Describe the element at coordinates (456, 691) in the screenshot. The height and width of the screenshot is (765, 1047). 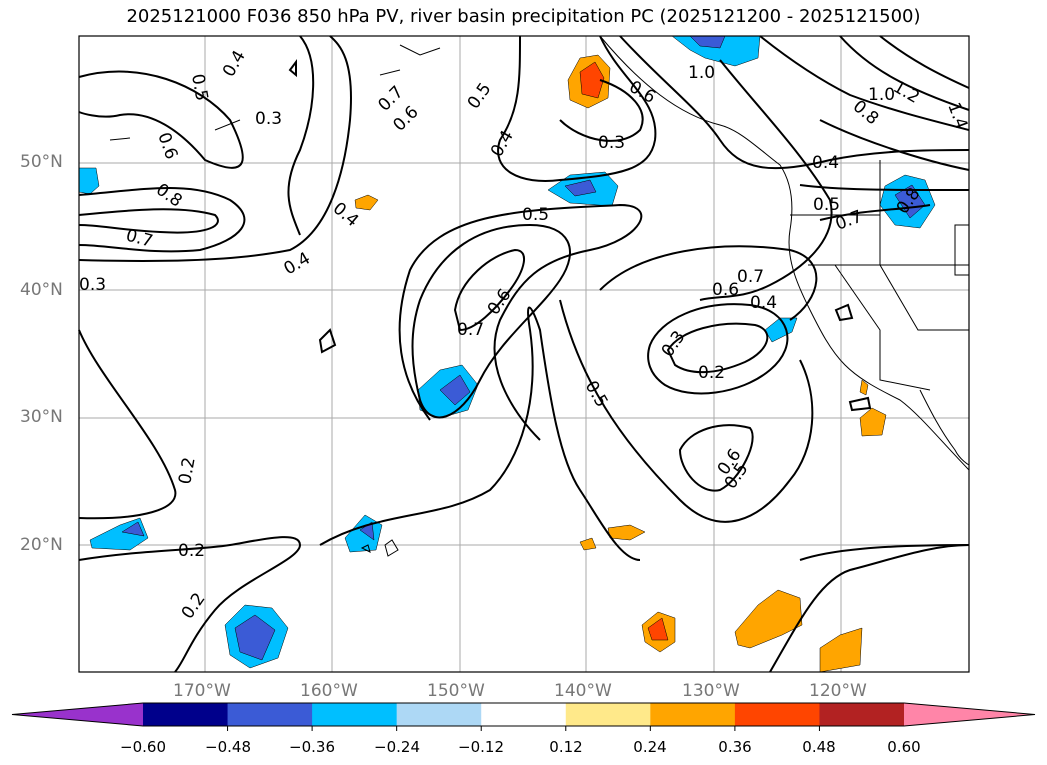
I see `lon-label-150w: 150°W` at that location.